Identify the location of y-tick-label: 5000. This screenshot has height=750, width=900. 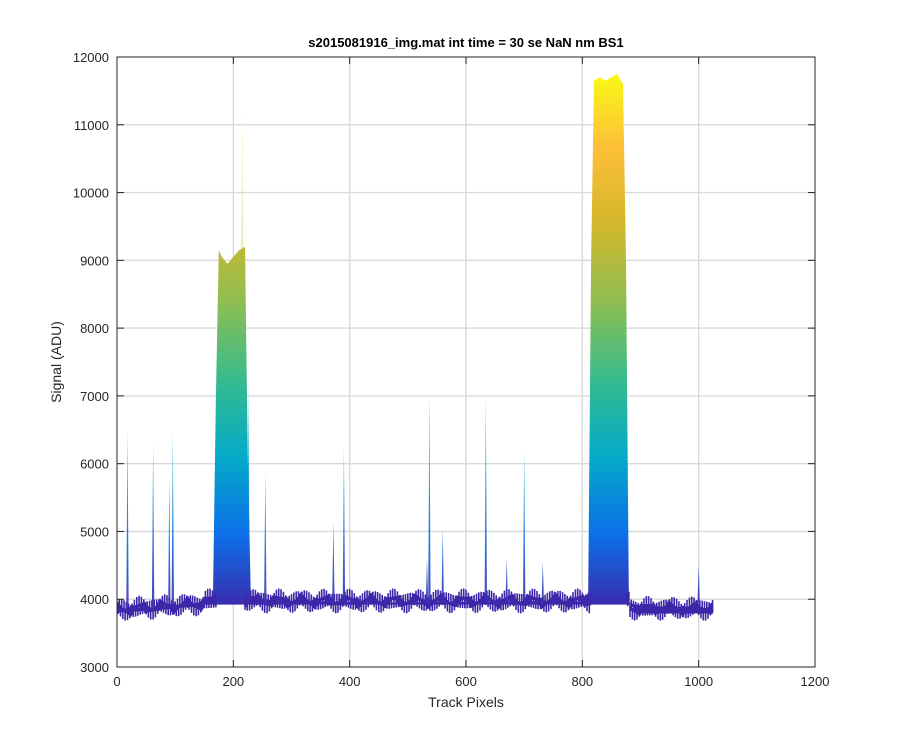
(94, 531).